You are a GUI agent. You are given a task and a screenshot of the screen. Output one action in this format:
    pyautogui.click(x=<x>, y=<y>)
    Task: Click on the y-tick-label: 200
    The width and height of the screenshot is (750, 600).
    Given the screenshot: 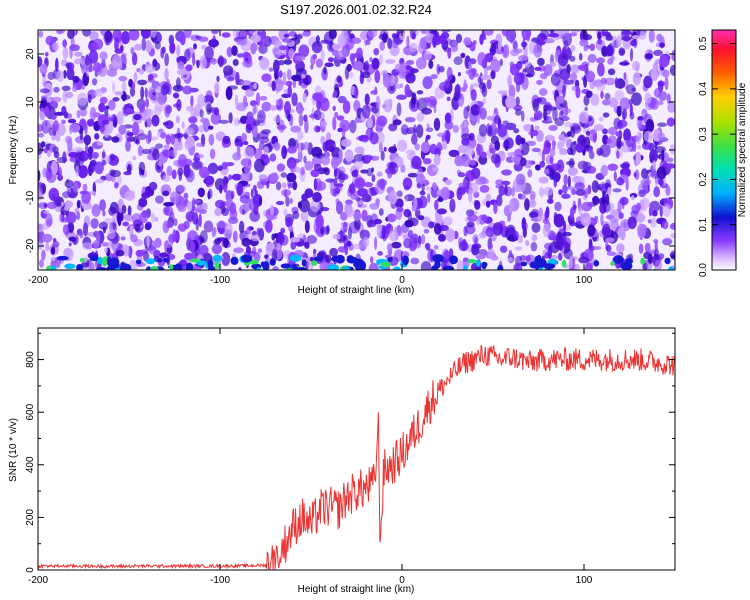 What is the action you would take?
    pyautogui.click(x=30, y=517)
    